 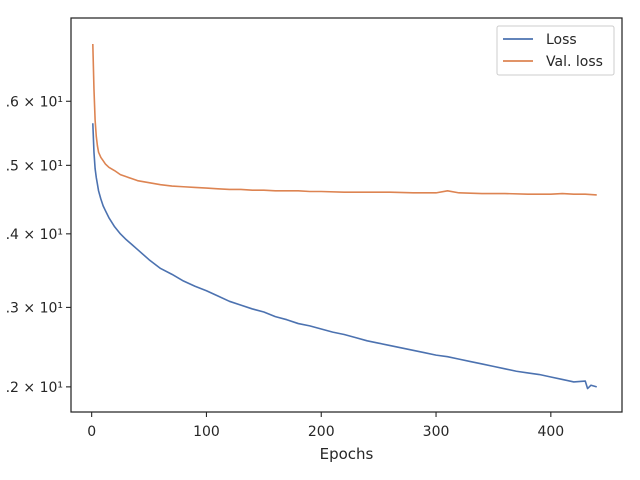 What do you see at coordinates (321, 432) in the screenshot?
I see `x-tick-label: 200` at bounding box center [321, 432].